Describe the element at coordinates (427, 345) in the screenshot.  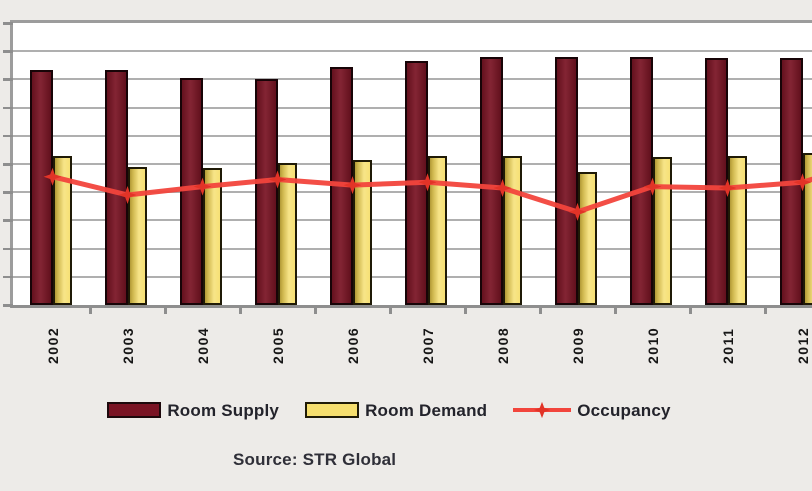
I see `x-axis-label-2007: 2007` at that location.